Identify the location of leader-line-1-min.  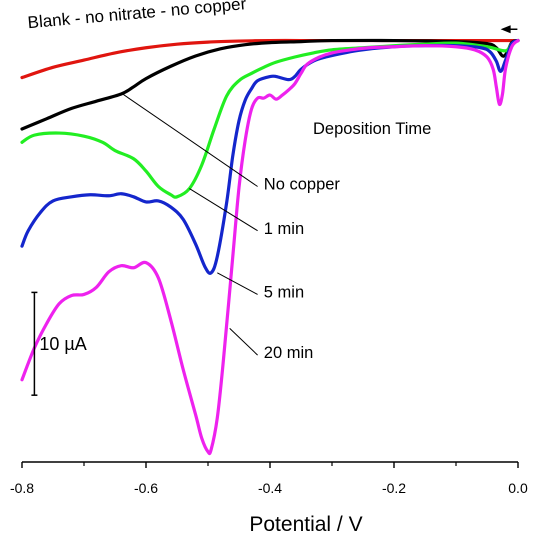
(223, 210).